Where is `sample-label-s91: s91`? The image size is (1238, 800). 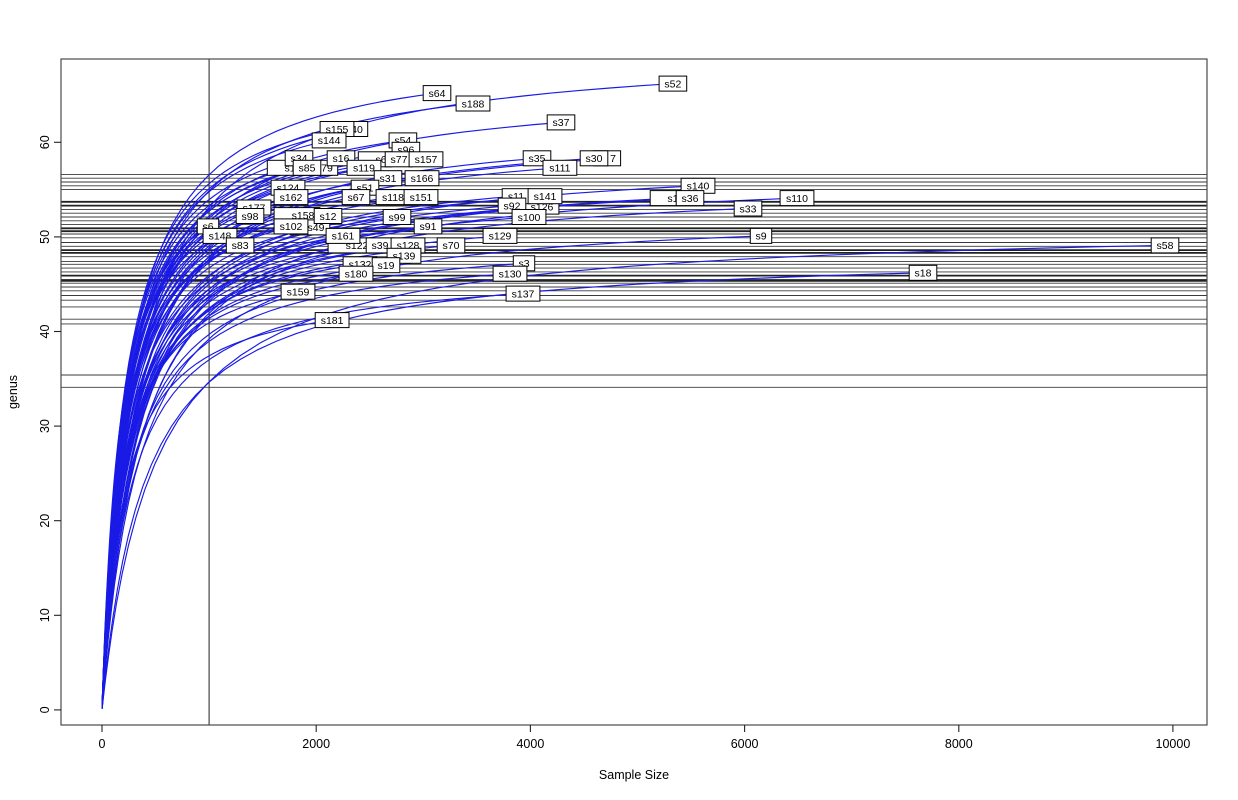 sample-label-s91: s91 is located at coordinates (428, 226).